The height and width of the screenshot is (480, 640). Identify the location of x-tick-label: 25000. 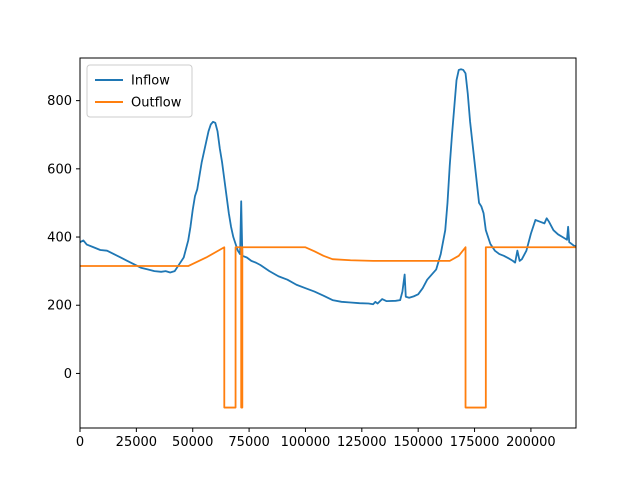
(136, 442).